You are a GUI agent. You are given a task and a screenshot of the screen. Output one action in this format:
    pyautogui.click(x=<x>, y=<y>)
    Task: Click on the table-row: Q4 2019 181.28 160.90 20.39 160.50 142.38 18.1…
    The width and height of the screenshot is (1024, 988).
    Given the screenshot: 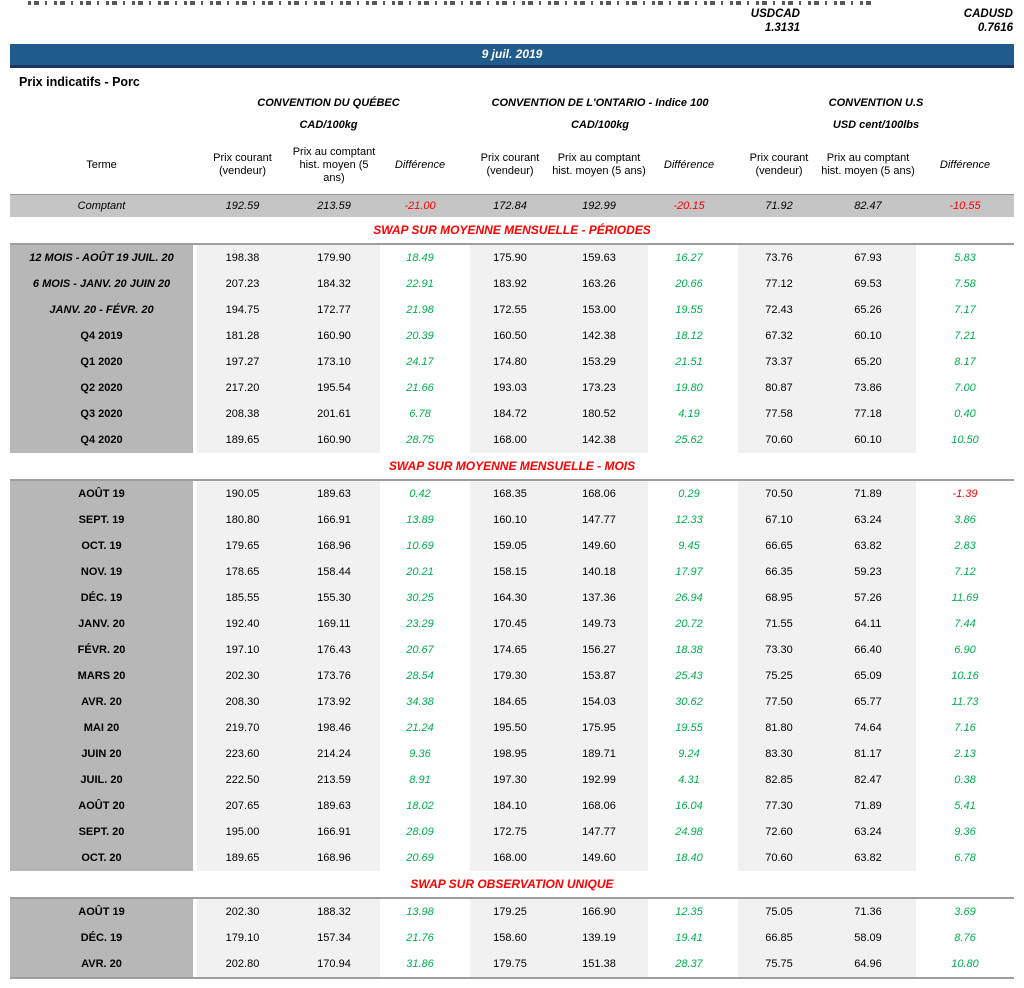 What is the action you would take?
    pyautogui.click(x=512, y=336)
    